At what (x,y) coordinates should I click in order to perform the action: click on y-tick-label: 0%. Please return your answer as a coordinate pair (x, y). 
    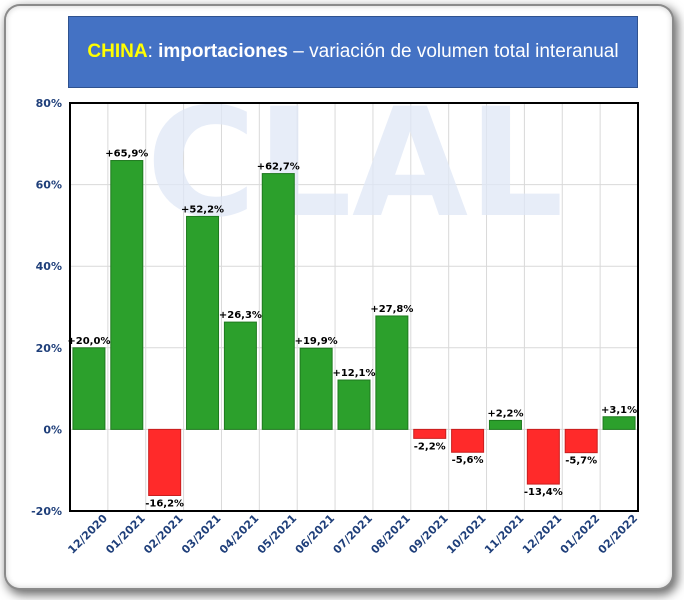
    Looking at the image, I should click on (52, 429).